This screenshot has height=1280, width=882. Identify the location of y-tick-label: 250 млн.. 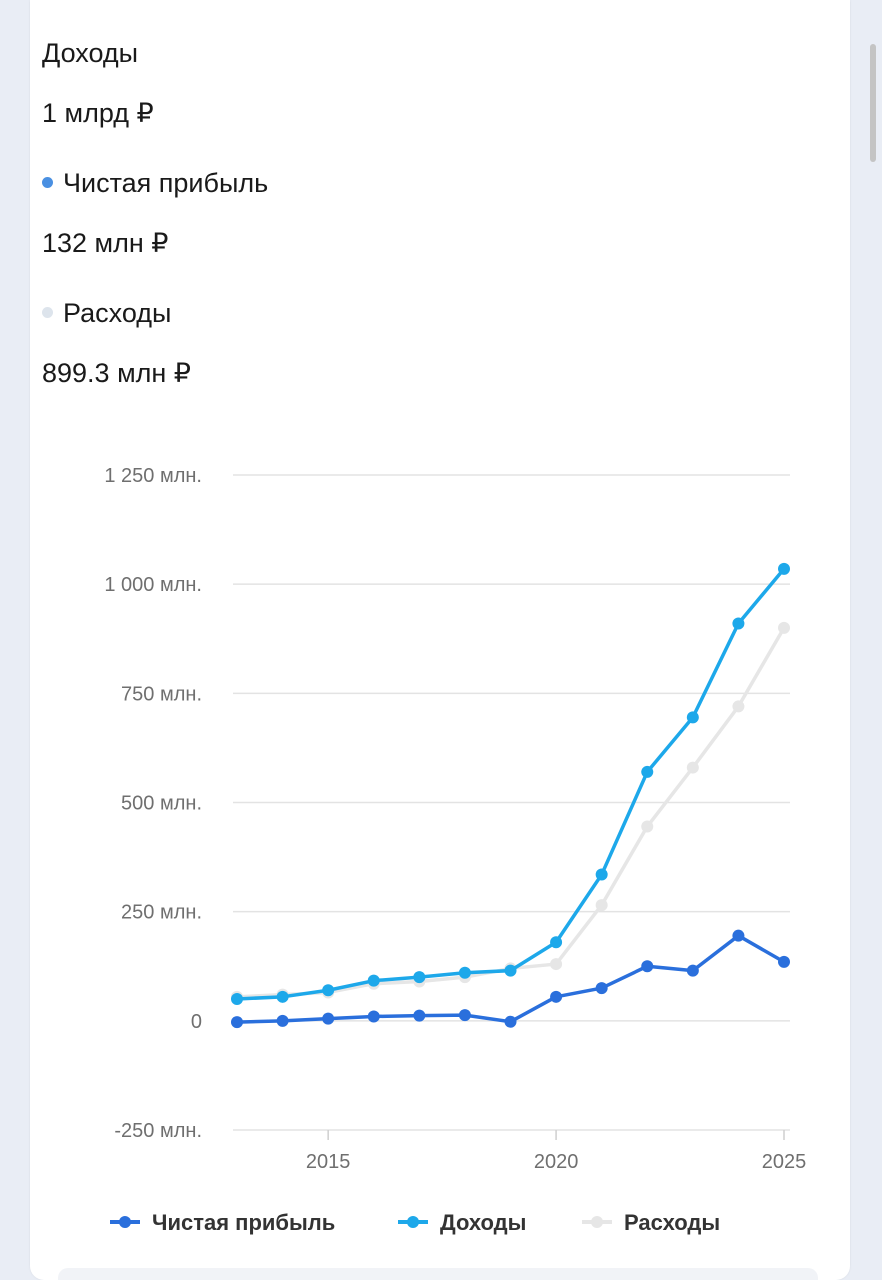
(161, 913).